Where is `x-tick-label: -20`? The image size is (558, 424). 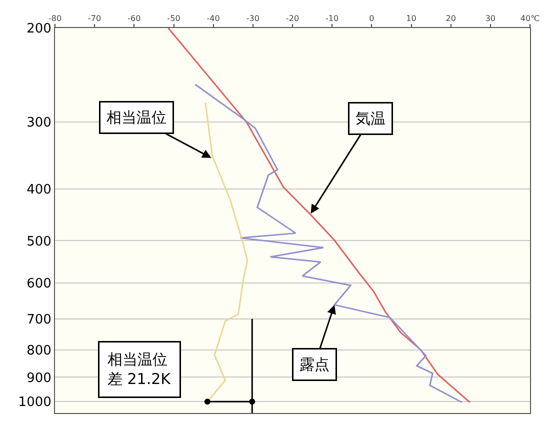
x-tick-label: -20 is located at coordinates (293, 18).